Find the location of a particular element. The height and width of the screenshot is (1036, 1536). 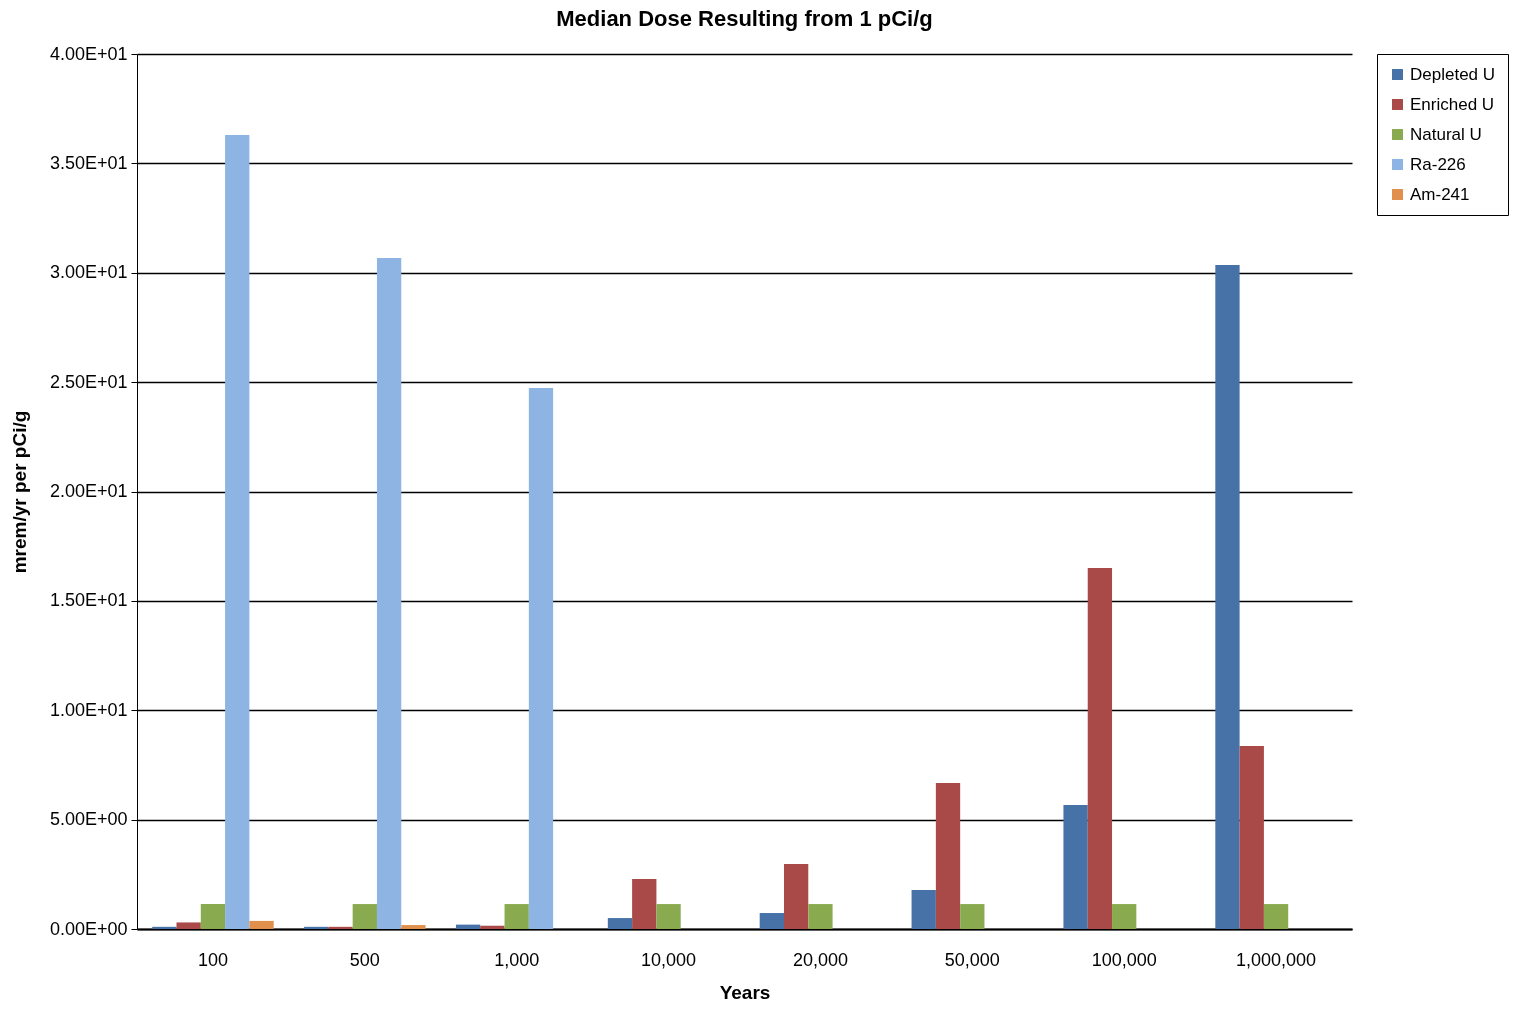

y-axis-title: mrem/yr per pCi/g is located at coordinates (19, 492).